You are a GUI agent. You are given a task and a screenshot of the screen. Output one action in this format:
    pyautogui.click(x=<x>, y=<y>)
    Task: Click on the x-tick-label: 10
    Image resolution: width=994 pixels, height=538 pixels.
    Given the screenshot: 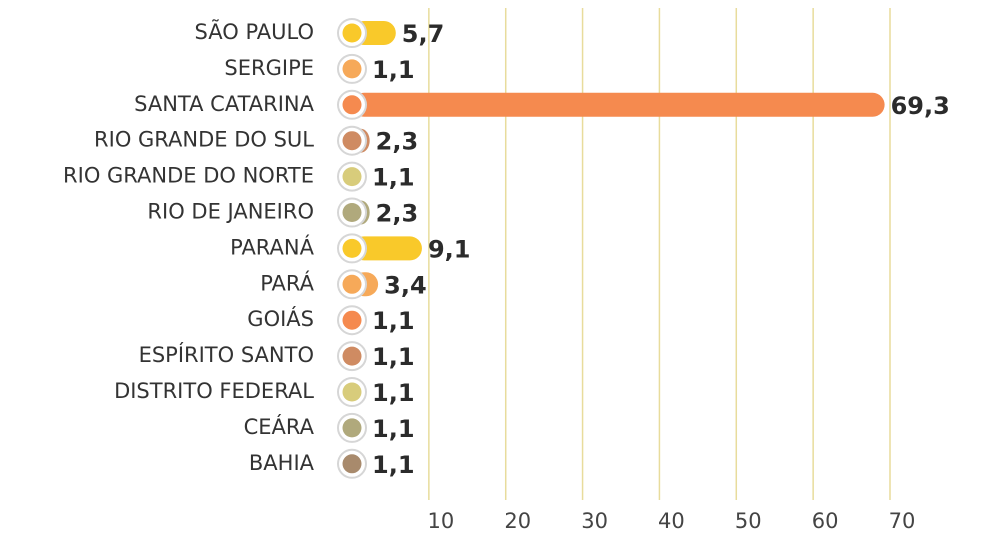 What is the action you would take?
    pyautogui.click(x=440, y=521)
    